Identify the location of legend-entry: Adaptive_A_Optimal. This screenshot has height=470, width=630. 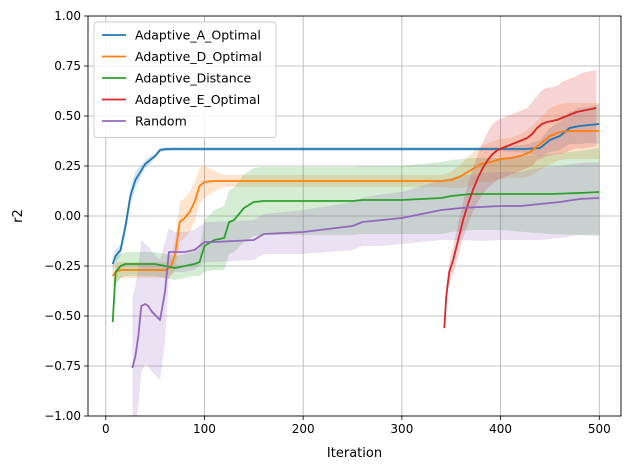
(198, 35).